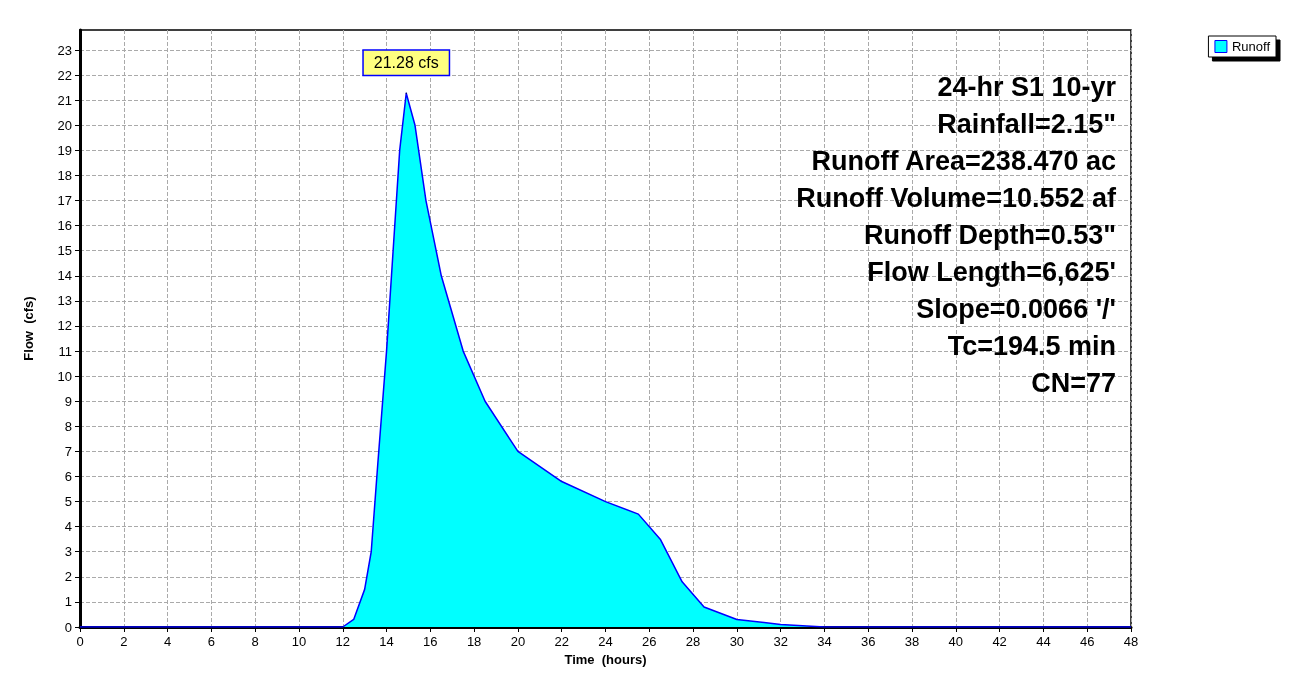 The image size is (1294, 685). What do you see at coordinates (124, 641) in the screenshot?
I see `x-tick-label: 2` at bounding box center [124, 641].